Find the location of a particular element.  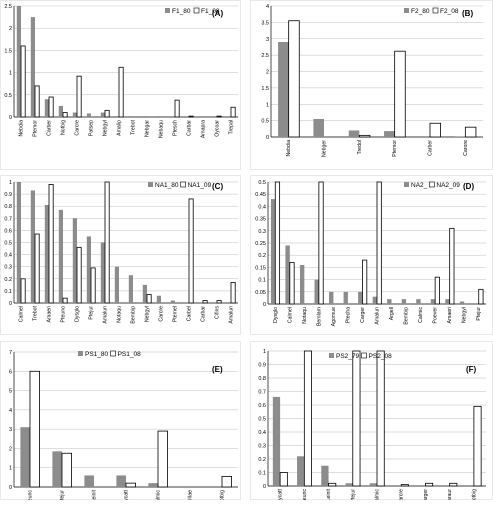

y-tick-label: 0.05 is located at coordinates (260, 293).